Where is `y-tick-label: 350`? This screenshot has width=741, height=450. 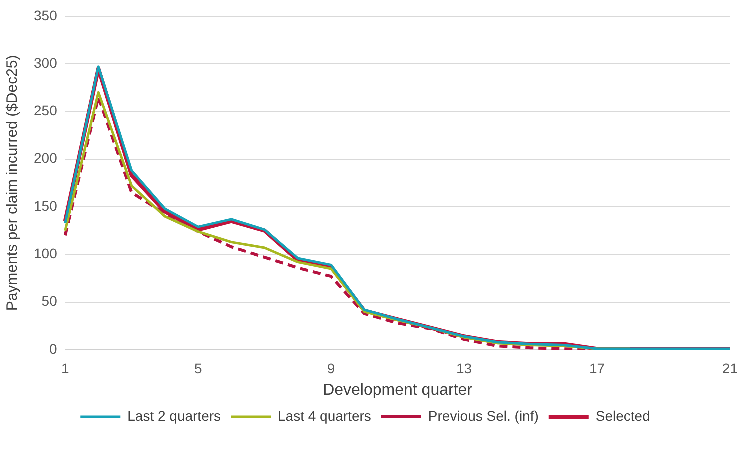
y-tick-label: 350 is located at coordinates (46, 15).